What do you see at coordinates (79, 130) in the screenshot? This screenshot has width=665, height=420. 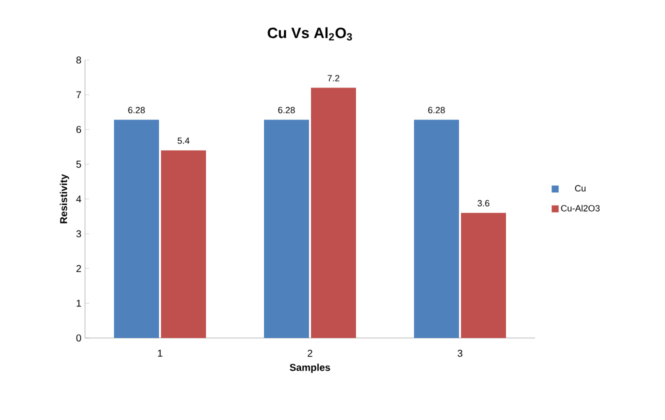 I see `y-tick-label: 6` at bounding box center [79, 130].